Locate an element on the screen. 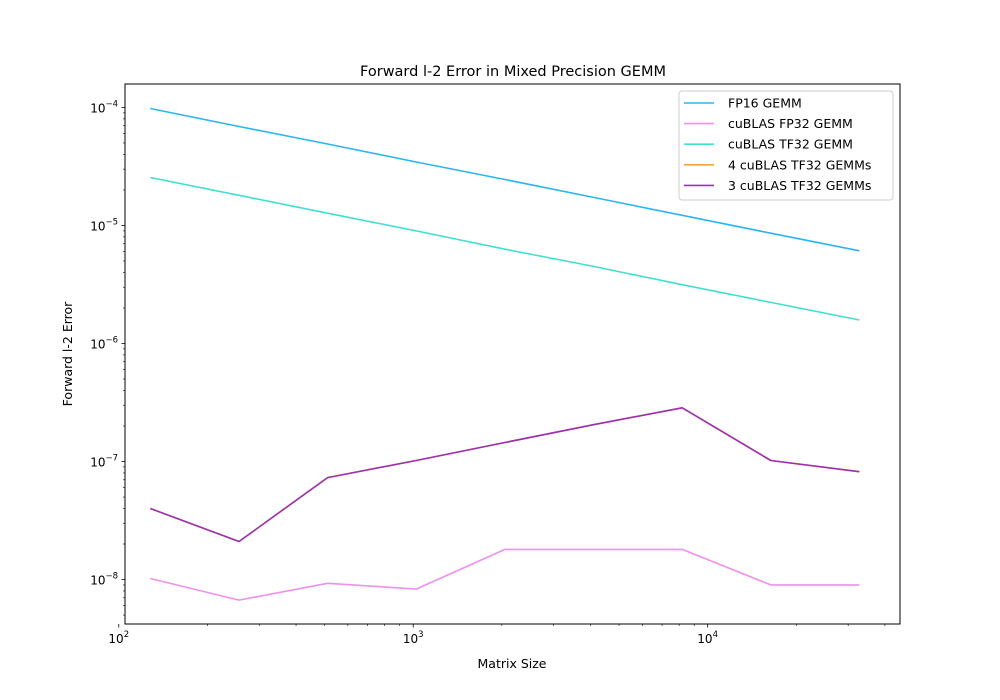 Image resolution: width=1000 pixels, height=700 pixels. x-tick-label: 10² is located at coordinates (118, 638).